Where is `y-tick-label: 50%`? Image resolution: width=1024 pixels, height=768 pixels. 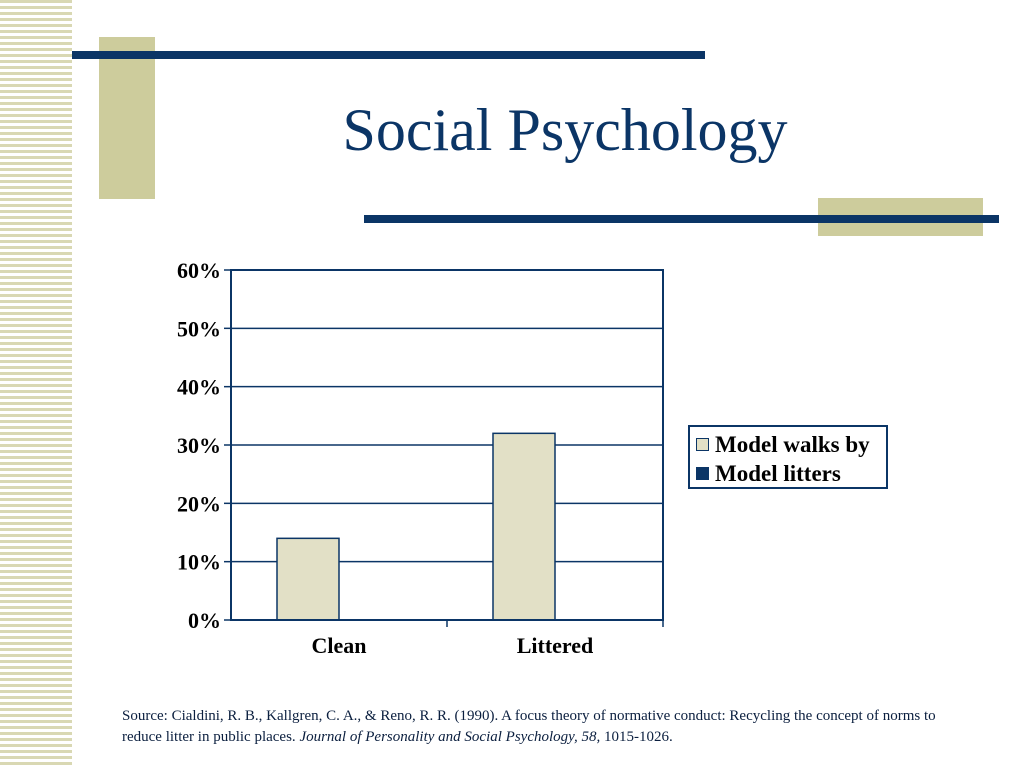 y-tick-label: 50% is located at coordinates (199, 328).